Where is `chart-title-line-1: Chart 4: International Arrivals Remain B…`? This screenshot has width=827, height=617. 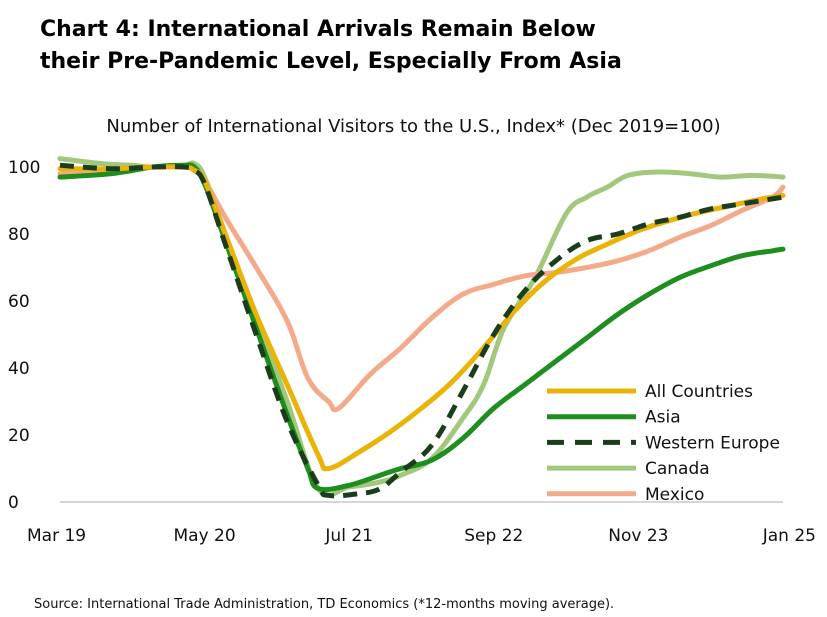
chart-title-line-1: Chart 4: International Arrivals Remain B… is located at coordinates (318, 29).